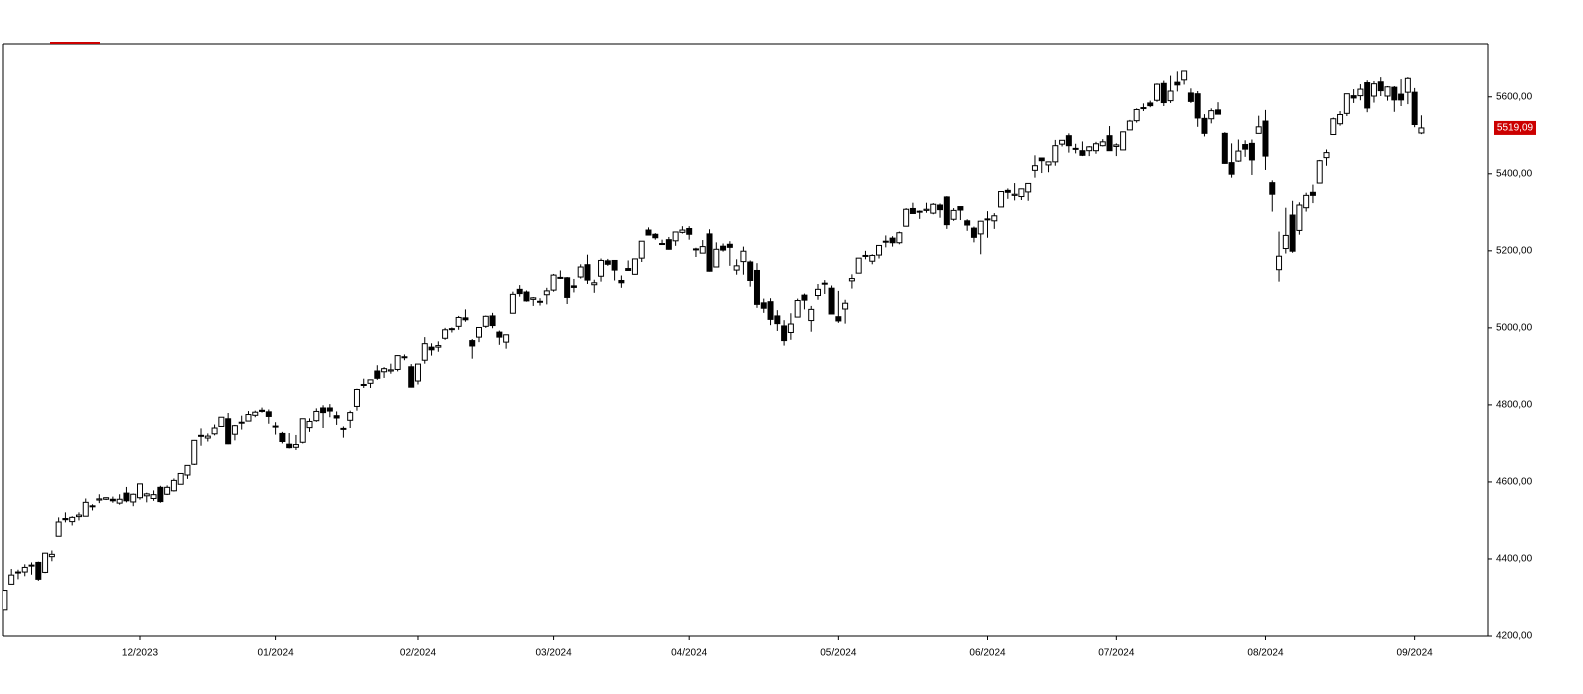  What do you see at coordinates (276, 653) in the screenshot?
I see `x-tick-label: 01/2024` at bounding box center [276, 653].